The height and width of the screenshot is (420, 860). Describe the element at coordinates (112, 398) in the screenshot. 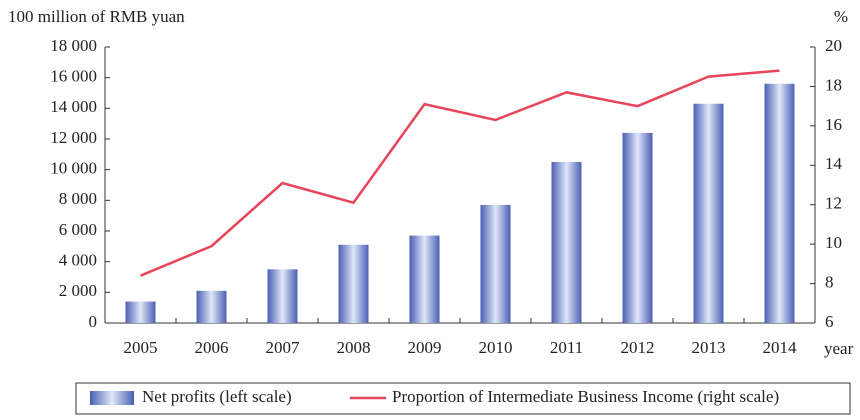

I see `legend-swatch` at that location.